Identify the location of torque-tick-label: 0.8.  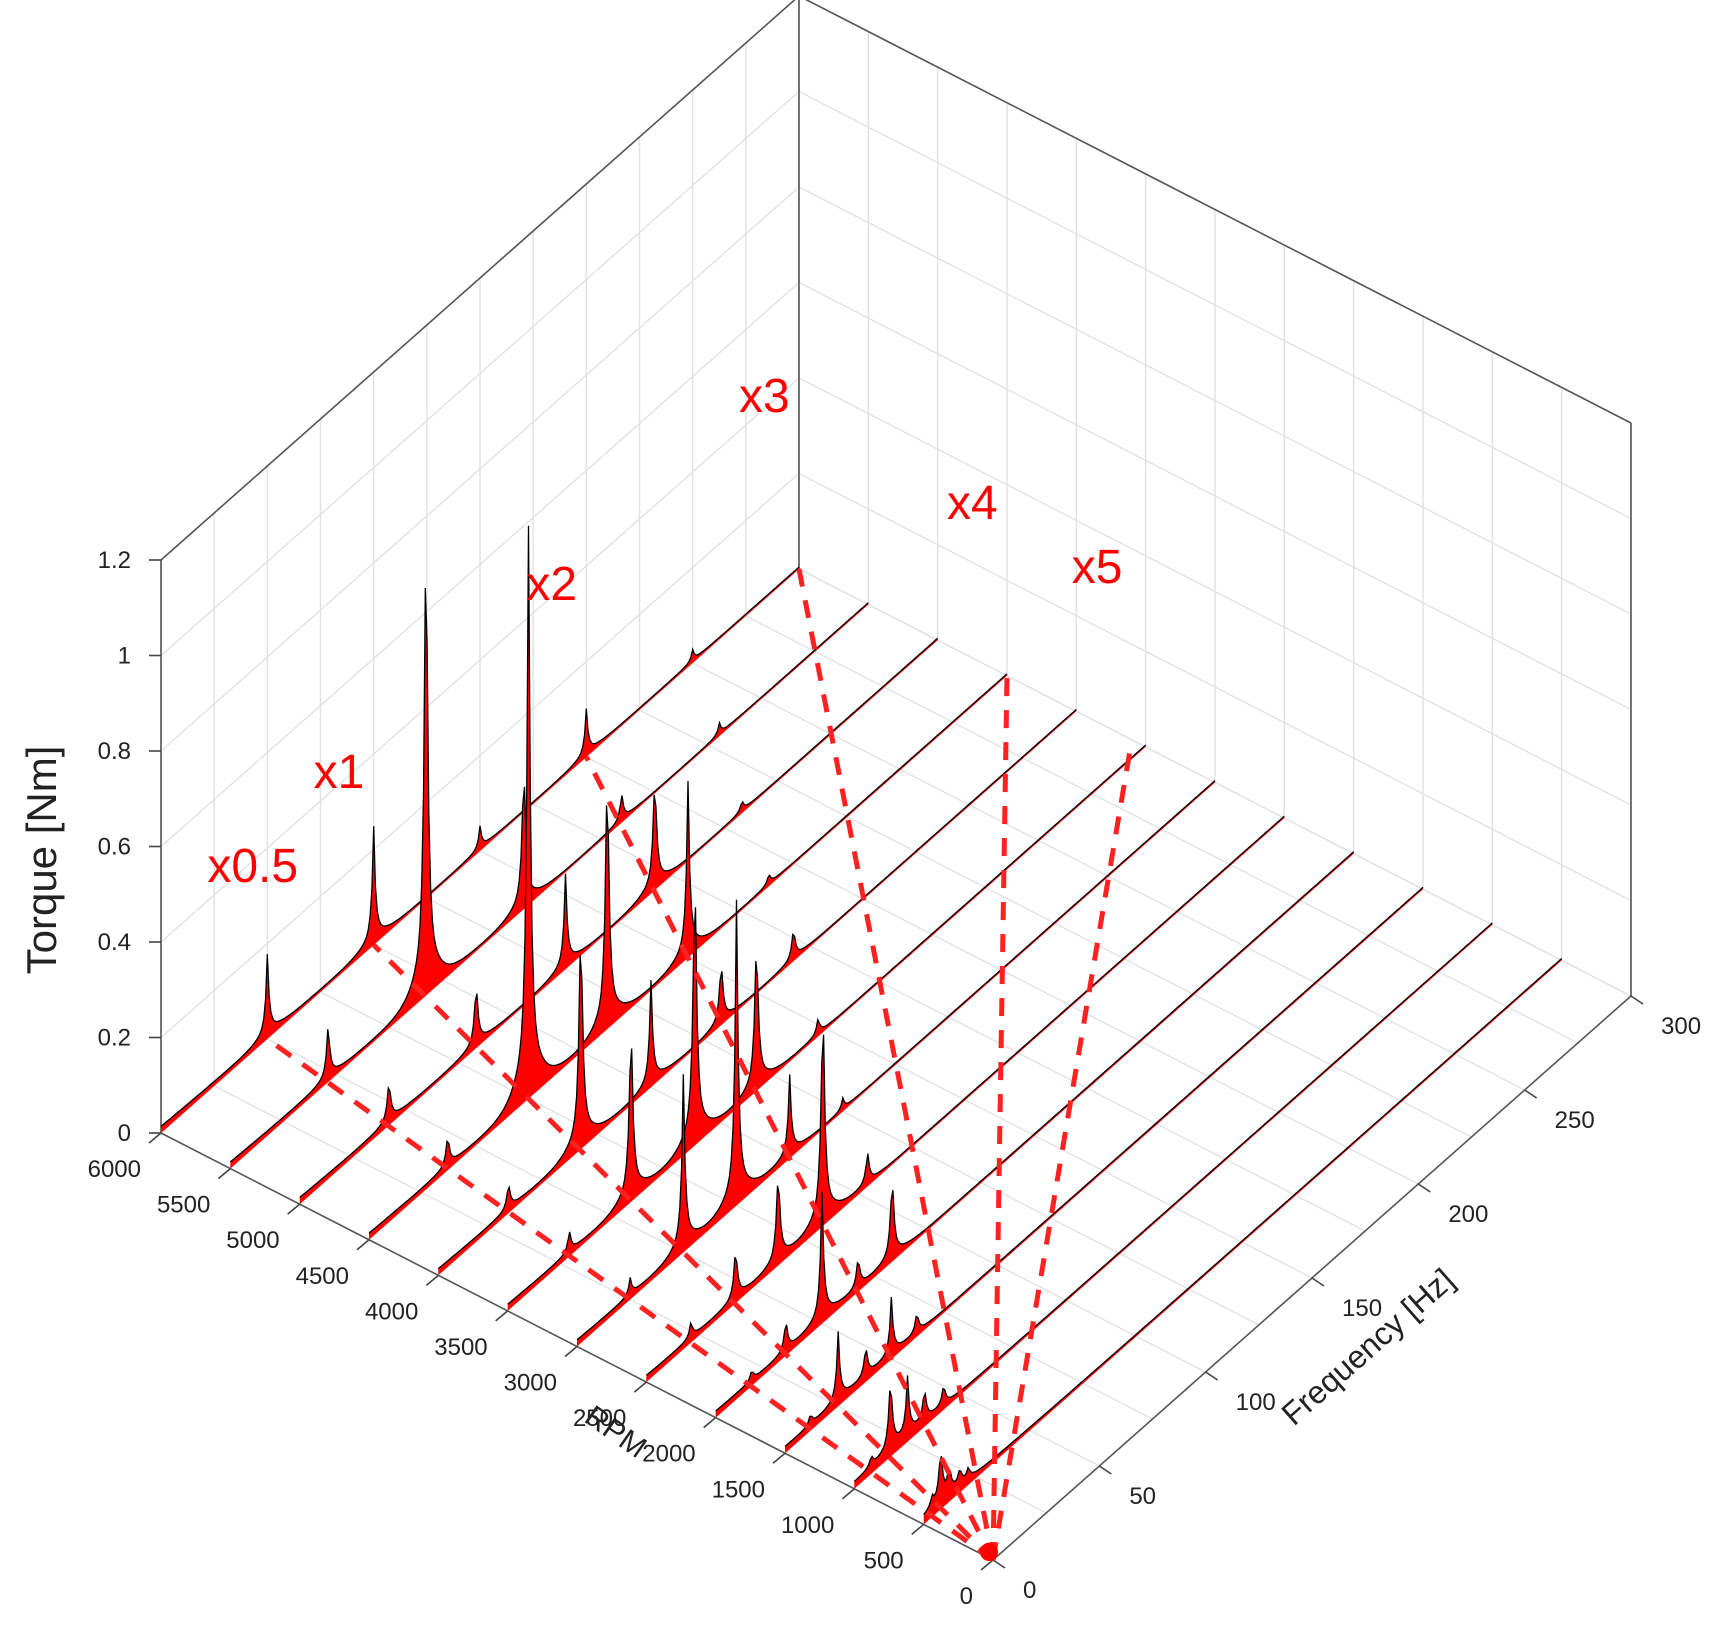
(114, 751).